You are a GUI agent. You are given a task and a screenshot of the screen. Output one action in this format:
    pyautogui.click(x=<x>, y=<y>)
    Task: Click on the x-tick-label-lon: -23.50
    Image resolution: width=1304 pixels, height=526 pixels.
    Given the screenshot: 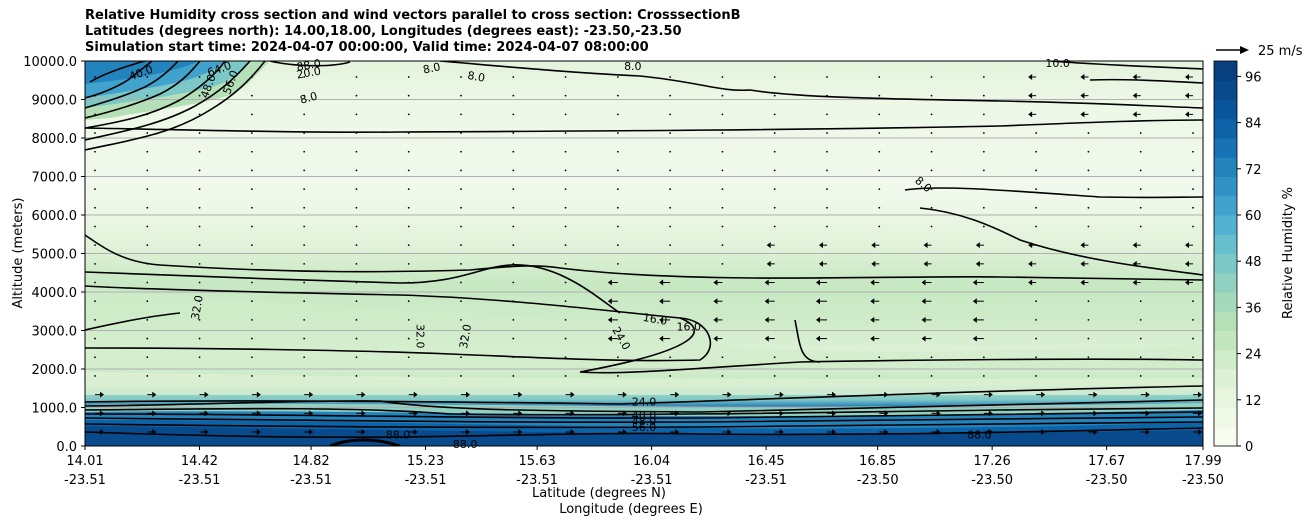 What is the action you would take?
    pyautogui.click(x=1203, y=480)
    